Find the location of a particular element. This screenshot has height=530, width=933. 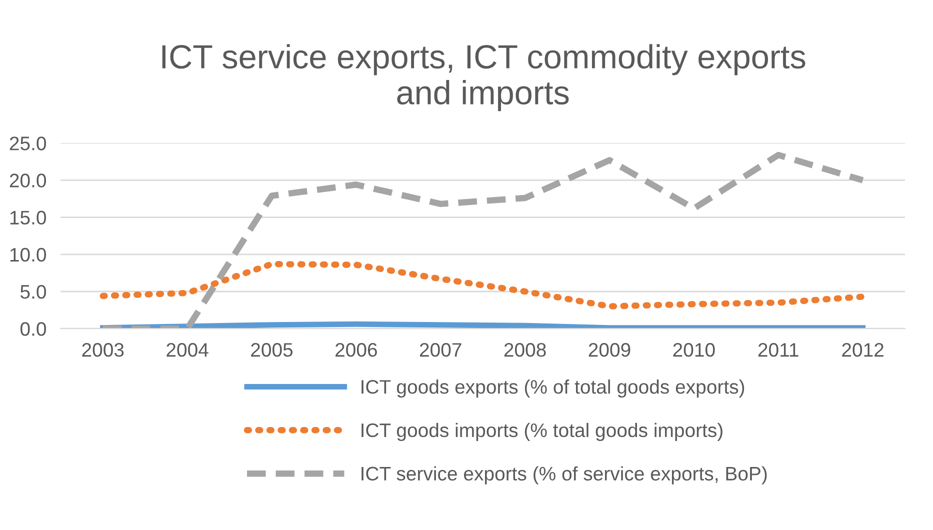

x-tick-label: 2012 is located at coordinates (863, 350).